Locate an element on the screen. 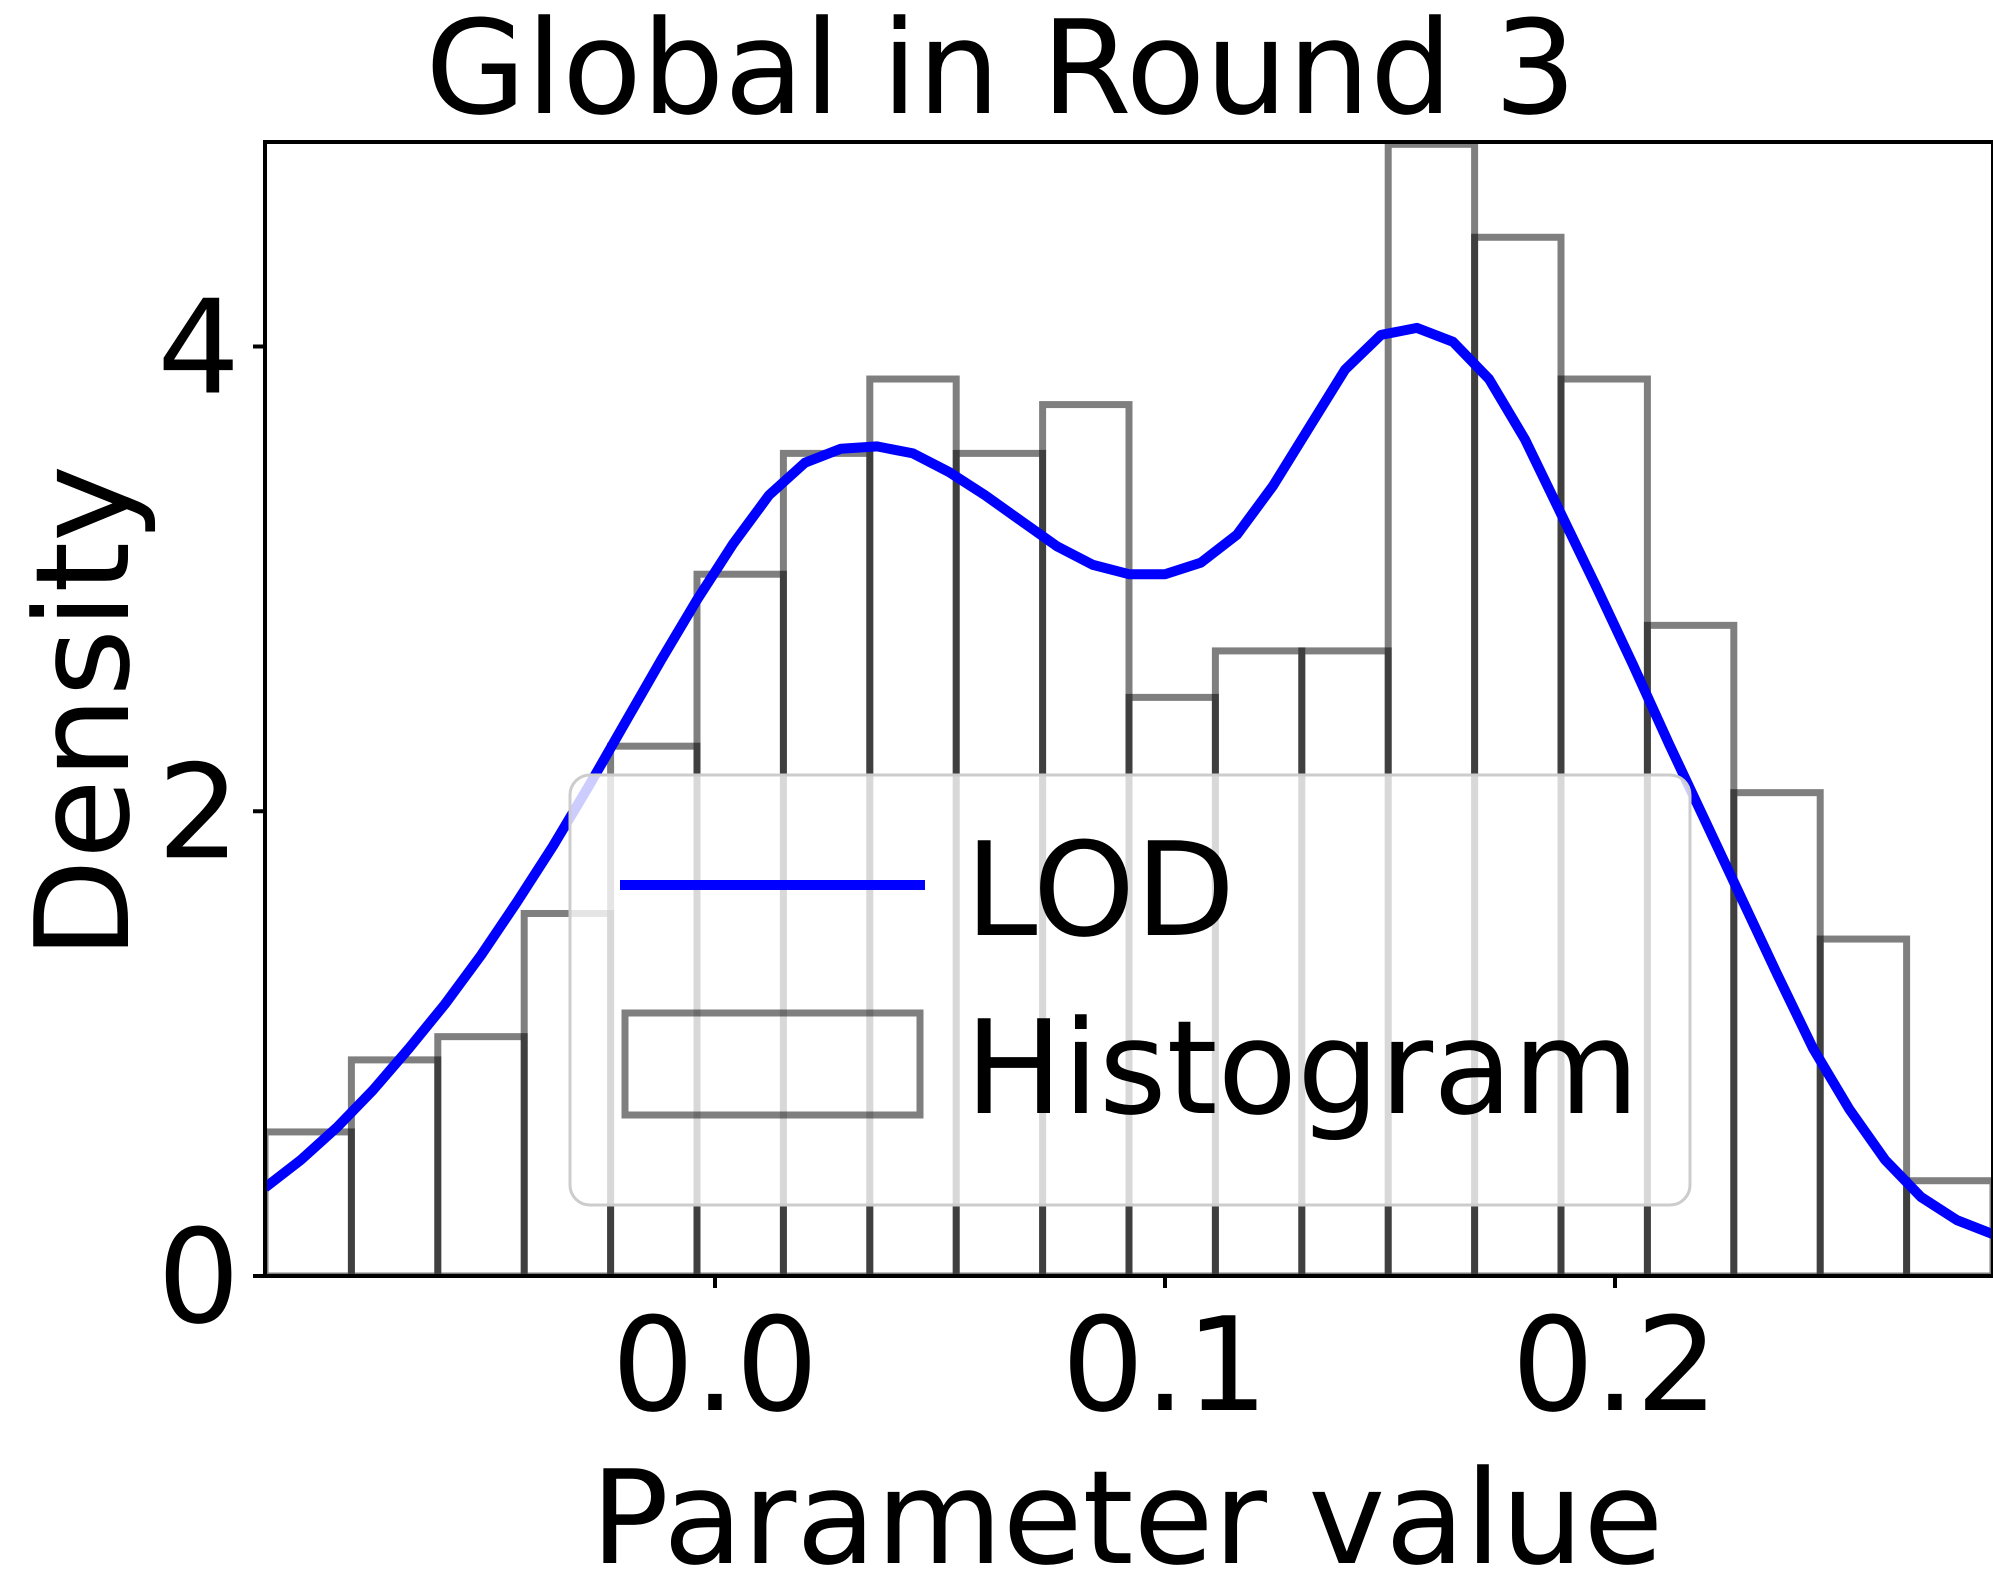 This screenshot has height=1591, width=1993. x-tick-label: 0.1 is located at coordinates (1165, 1365).